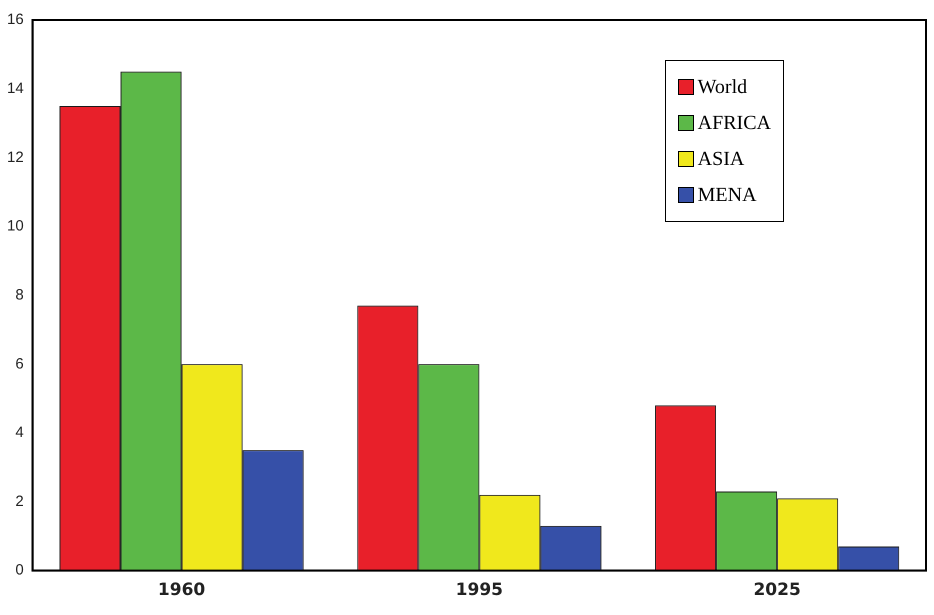 This screenshot has height=615, width=934. What do you see at coordinates (734, 123) in the screenshot?
I see `legend-label: AFRICA` at bounding box center [734, 123].